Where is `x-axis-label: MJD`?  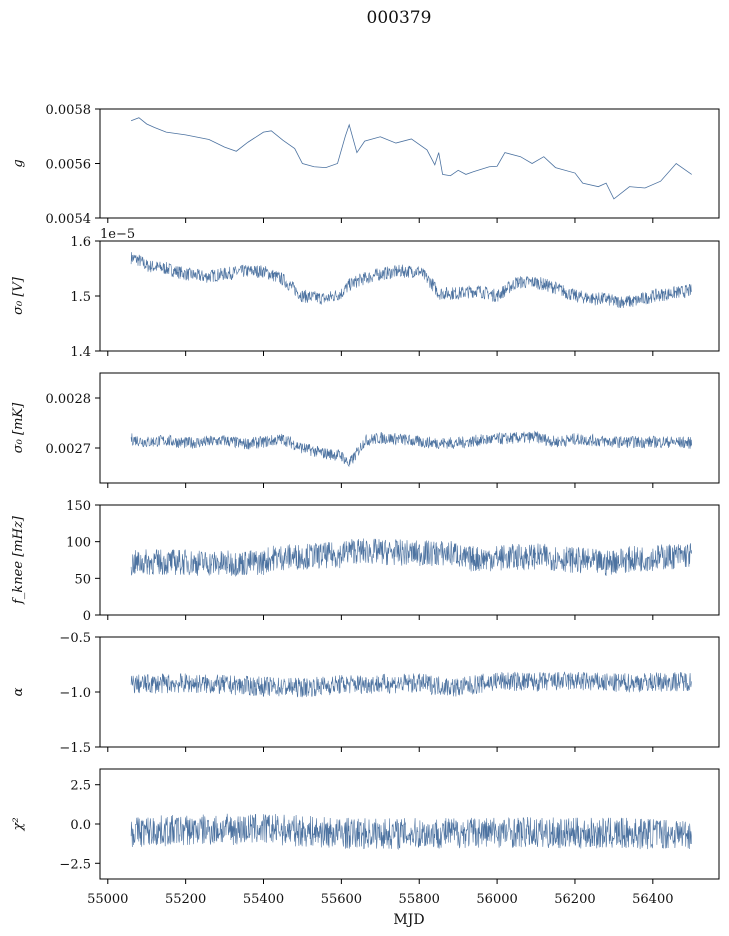
x-axis-label: MJD is located at coordinates (408, 920).